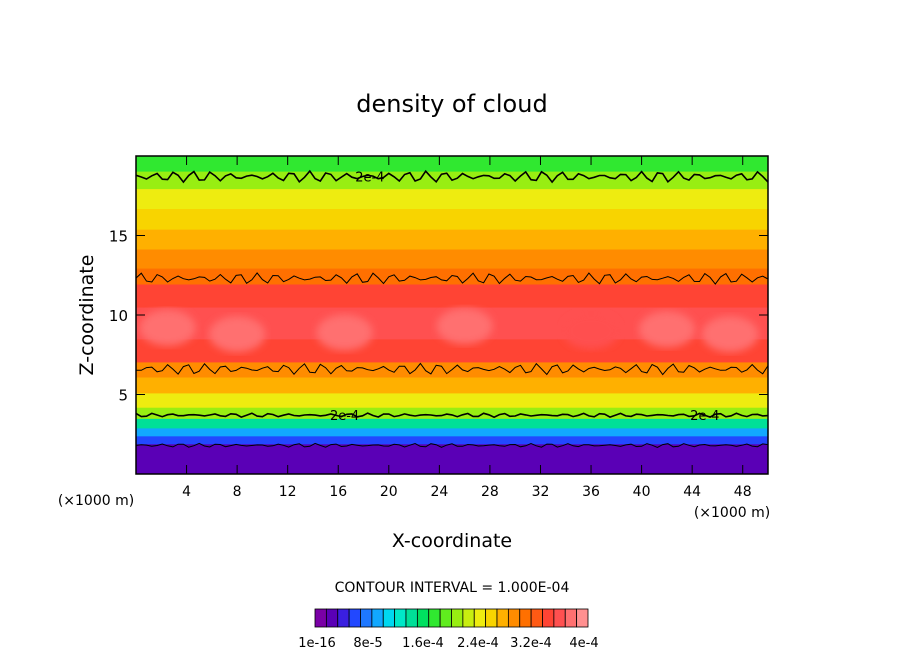 The image size is (904, 654). I want to click on x-axis-label: X-coordinate, so click(452, 541).